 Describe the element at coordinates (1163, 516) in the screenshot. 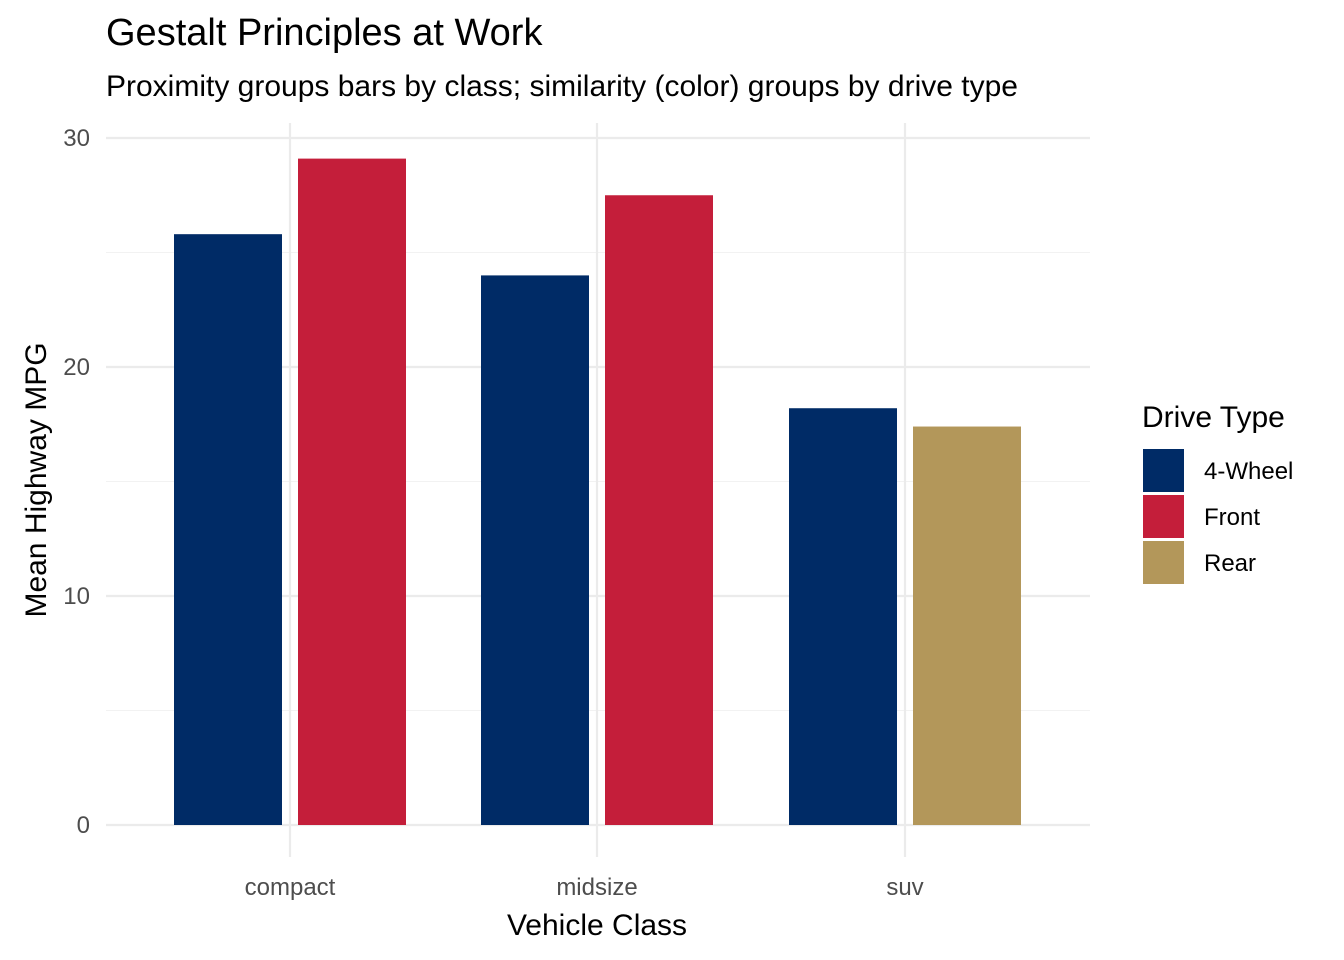

I see `legend-key-front` at that location.